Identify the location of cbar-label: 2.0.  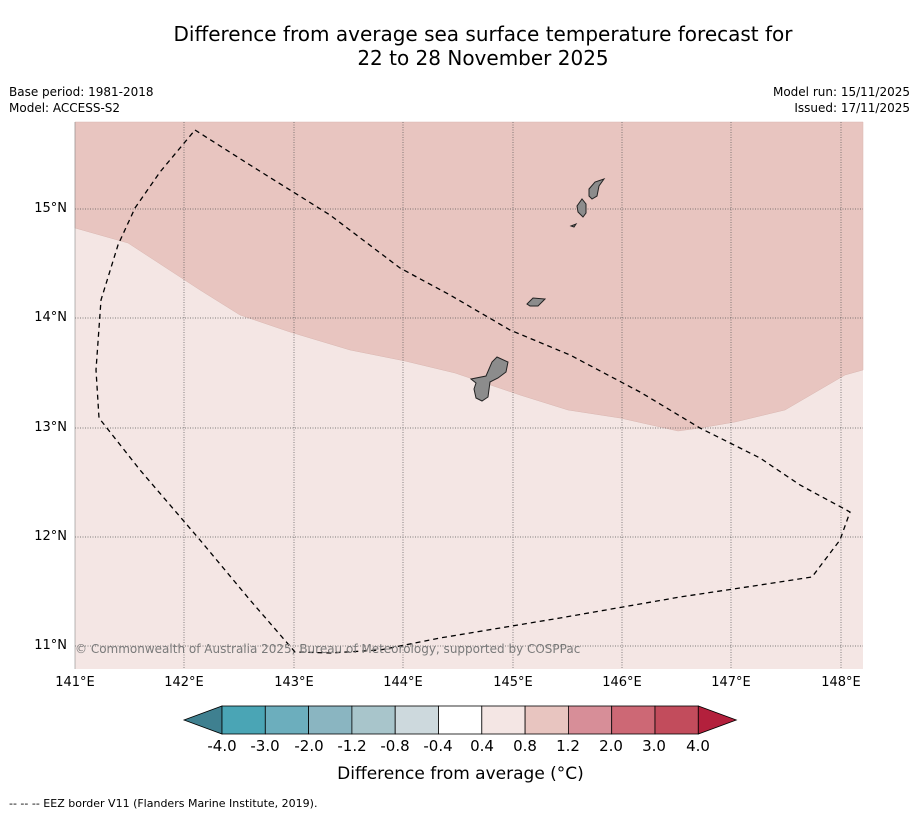
(611, 746).